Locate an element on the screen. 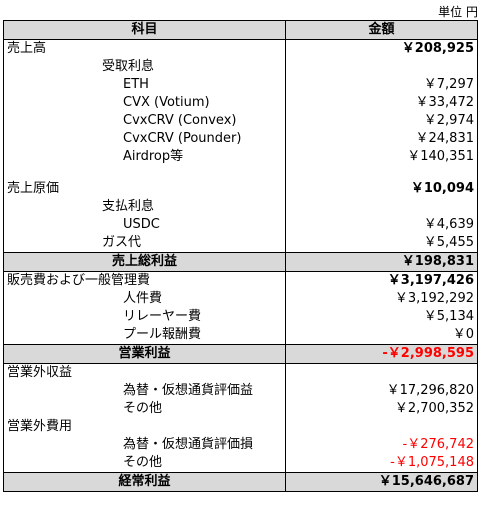  row-label: 売上原価 is located at coordinates (144, 189).